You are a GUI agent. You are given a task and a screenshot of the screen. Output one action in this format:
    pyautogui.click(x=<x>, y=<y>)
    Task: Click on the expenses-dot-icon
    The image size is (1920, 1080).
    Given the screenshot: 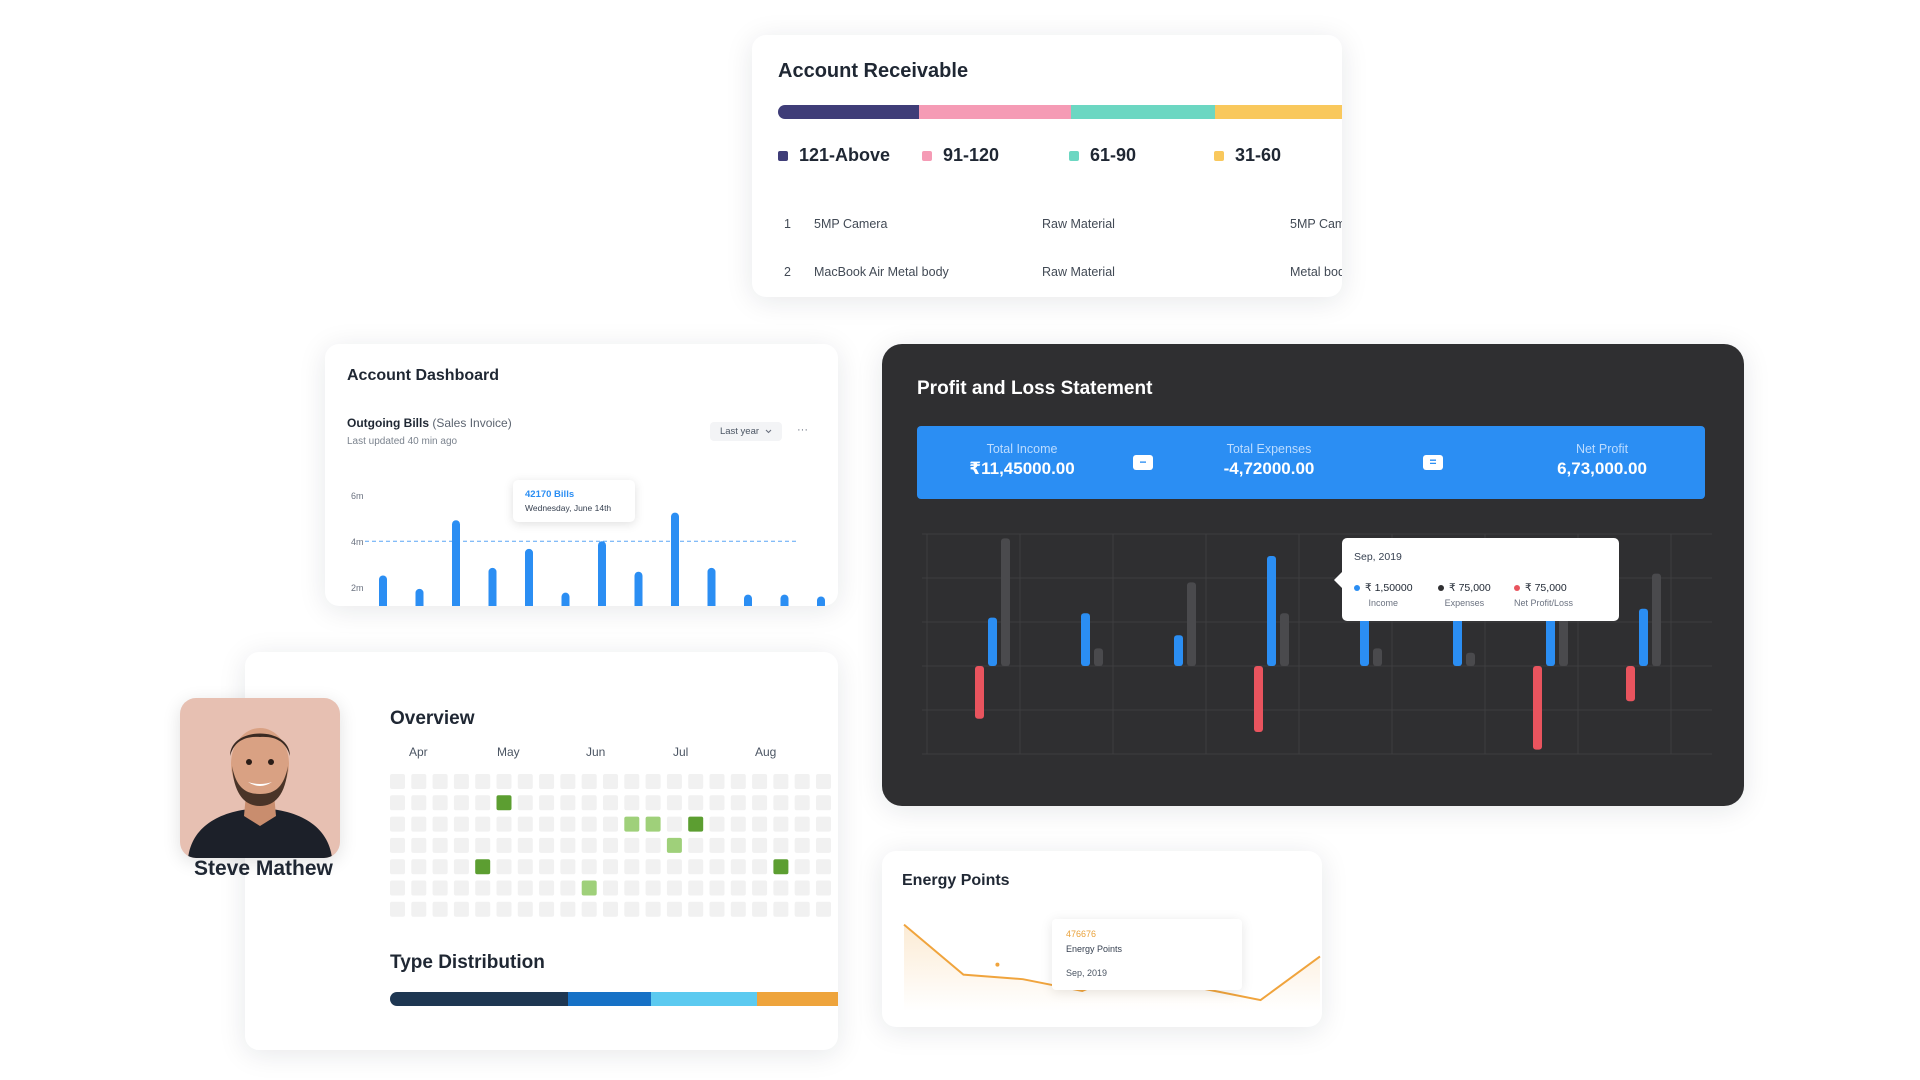 What is the action you would take?
    pyautogui.click(x=1441, y=588)
    